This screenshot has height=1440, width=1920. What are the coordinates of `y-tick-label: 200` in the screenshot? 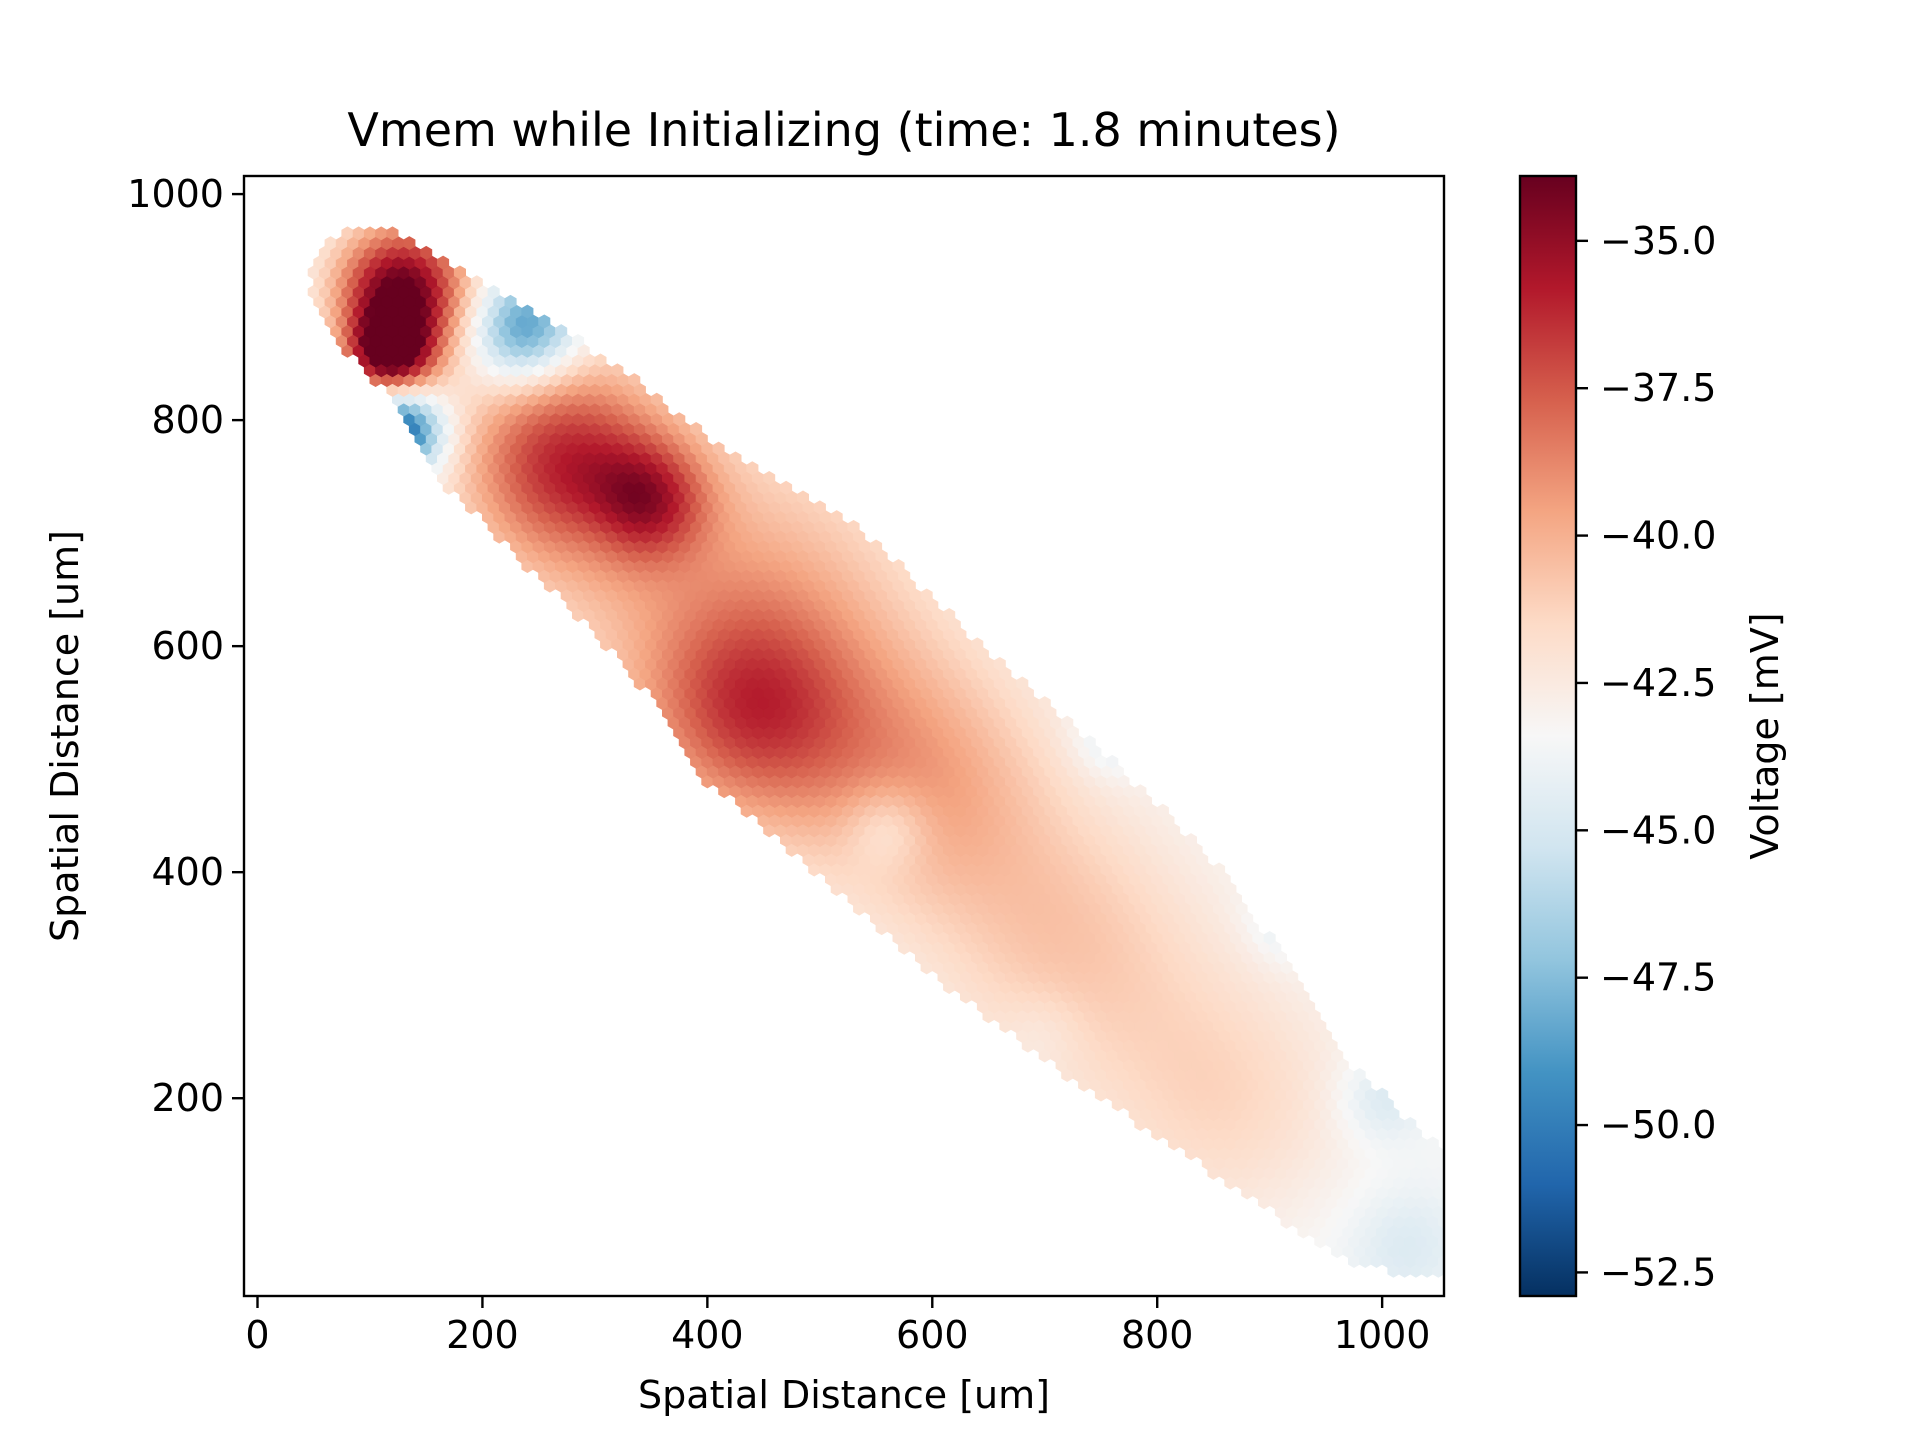 It's located at (187, 1098).